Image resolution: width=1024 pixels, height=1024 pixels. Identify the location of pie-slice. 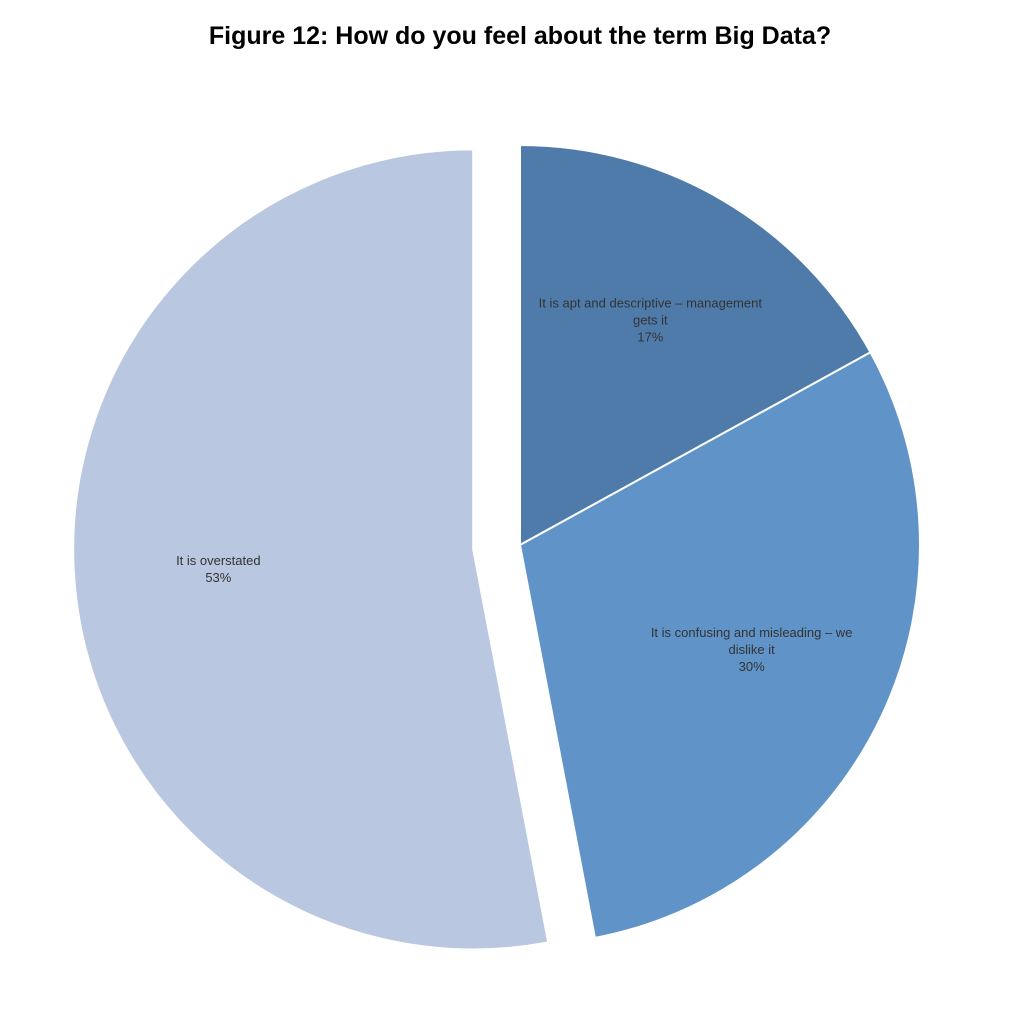
(695, 345).